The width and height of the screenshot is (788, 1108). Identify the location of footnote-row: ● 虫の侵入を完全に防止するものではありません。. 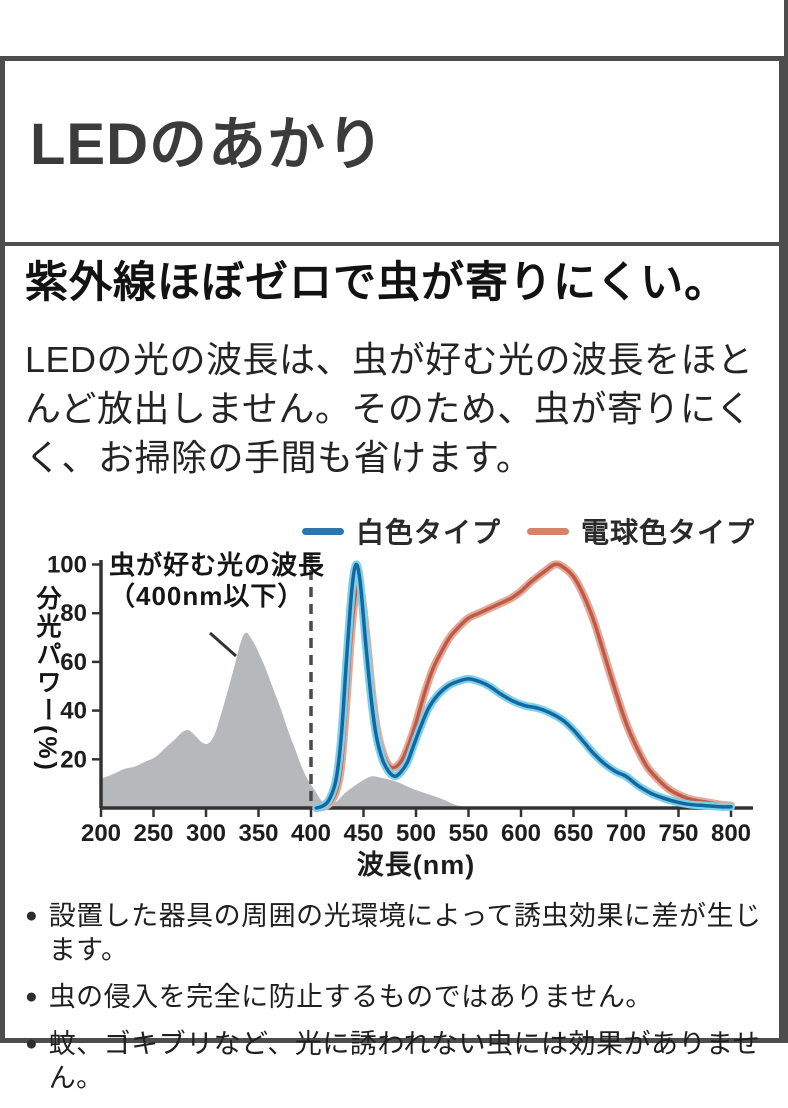
(395, 997).